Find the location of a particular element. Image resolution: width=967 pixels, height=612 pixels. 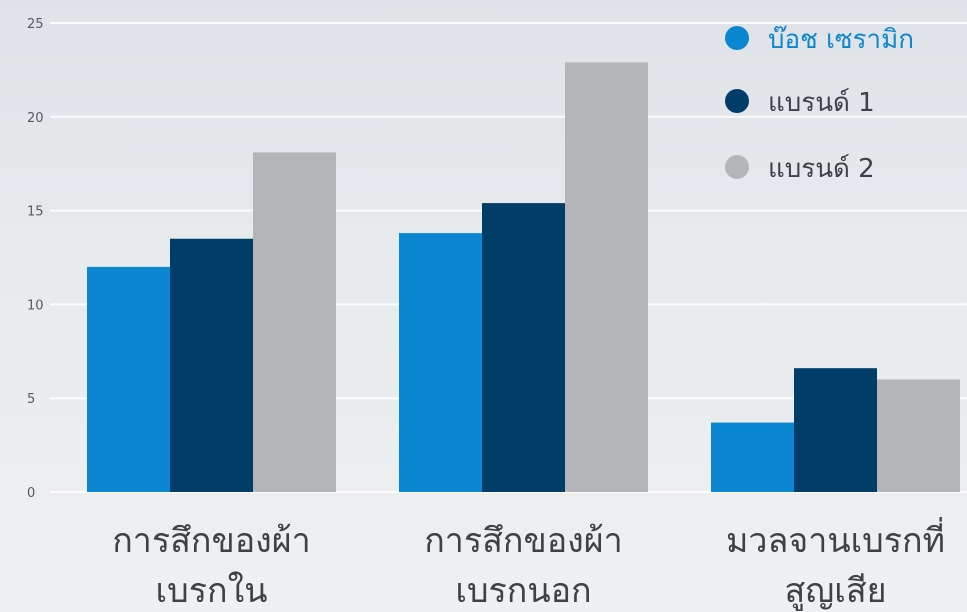

category-label: เบรกนอก is located at coordinates (523, 591).